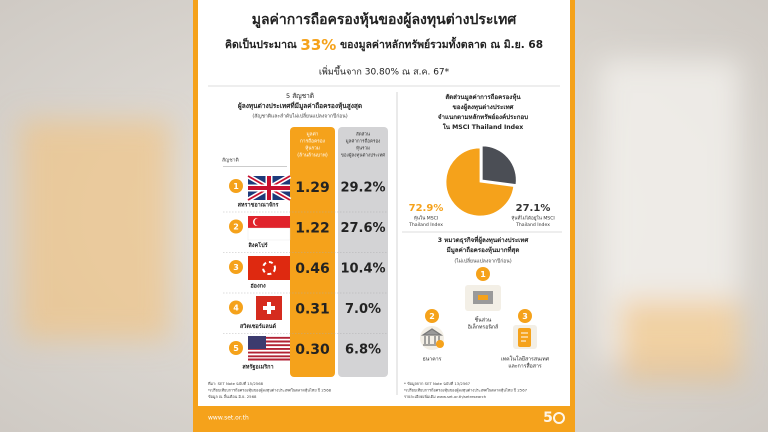  I want to click on column-header: การถือครอง, so click(312, 141).